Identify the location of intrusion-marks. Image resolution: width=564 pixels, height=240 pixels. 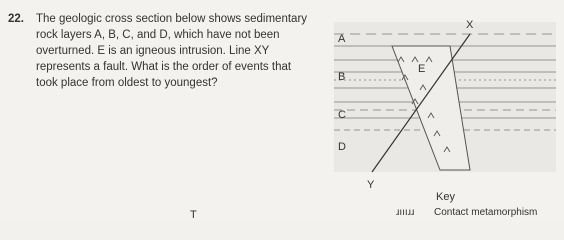
(424, 104).